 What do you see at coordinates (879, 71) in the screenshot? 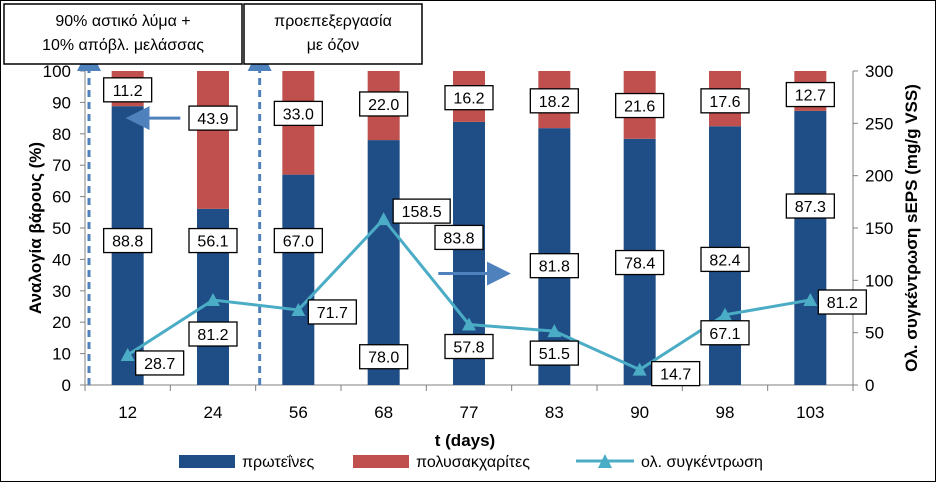
I see `right-tick-label: 300` at bounding box center [879, 71].